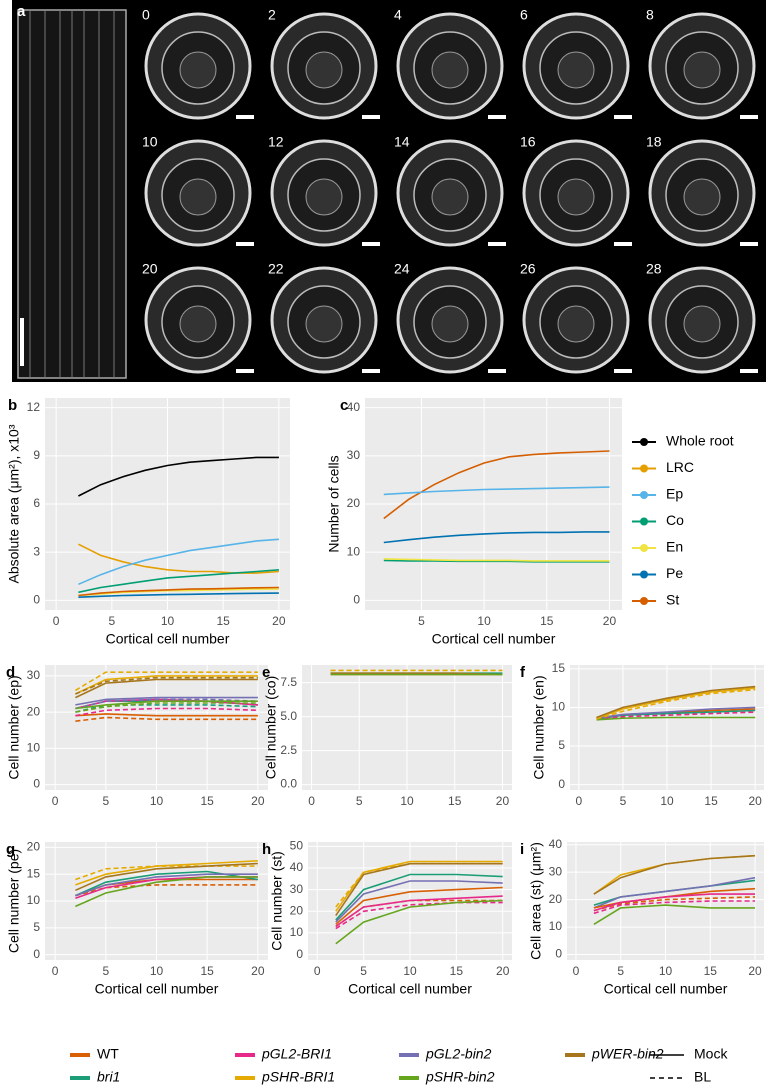 This screenshot has height=1087, width=766. Describe the element at coordinates (277, 901) in the screenshot. I see `y-axis-label: Cell number (st)` at that location.